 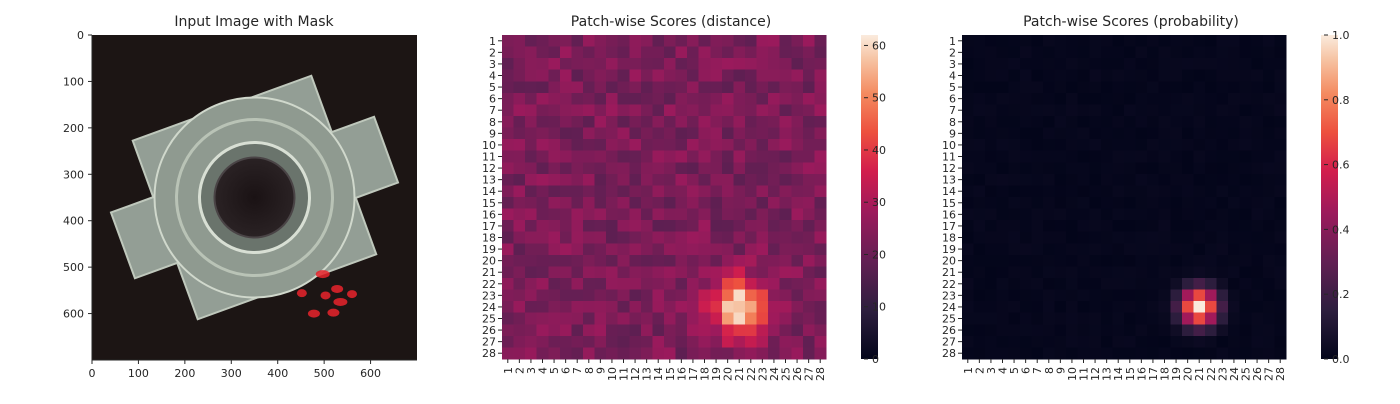 What do you see at coordinates (949, 353) in the screenshot?
I see `y-tick-label: 28` at bounding box center [949, 353].